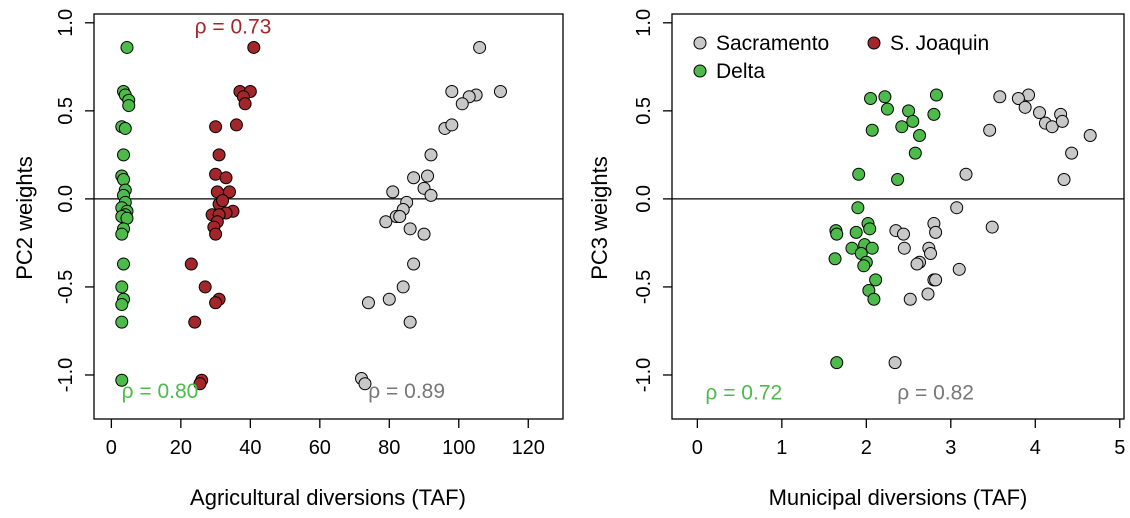 This screenshot has height=518, width=1130. Describe the element at coordinates (644, 111) in the screenshot. I see `right-y-tick-label: 0.5` at that location.